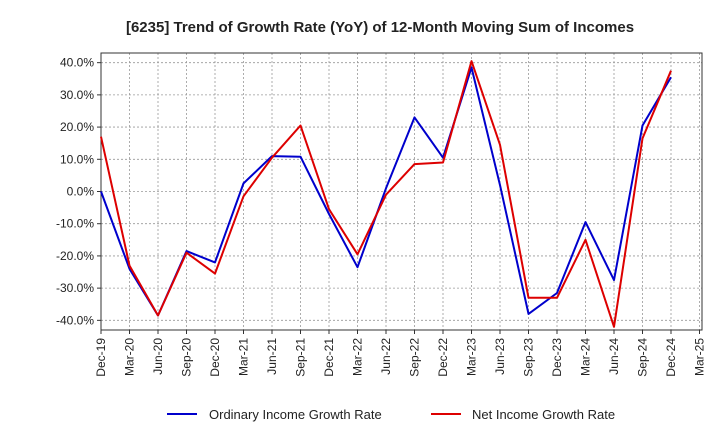  I want to click on y-tick-label: -40.0%, so click(75, 320).